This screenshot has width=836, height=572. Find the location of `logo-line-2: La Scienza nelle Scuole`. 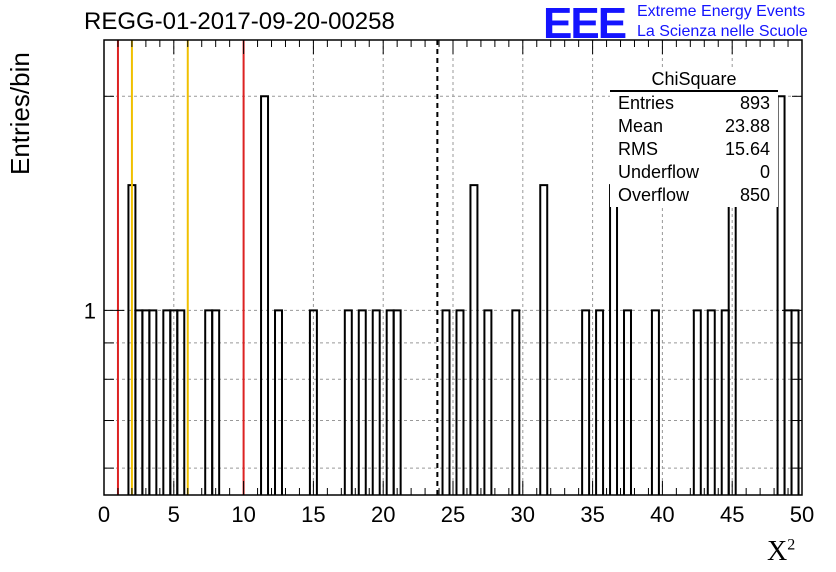

logo-line-2: La Scienza nelle Scuole is located at coordinates (722, 31).